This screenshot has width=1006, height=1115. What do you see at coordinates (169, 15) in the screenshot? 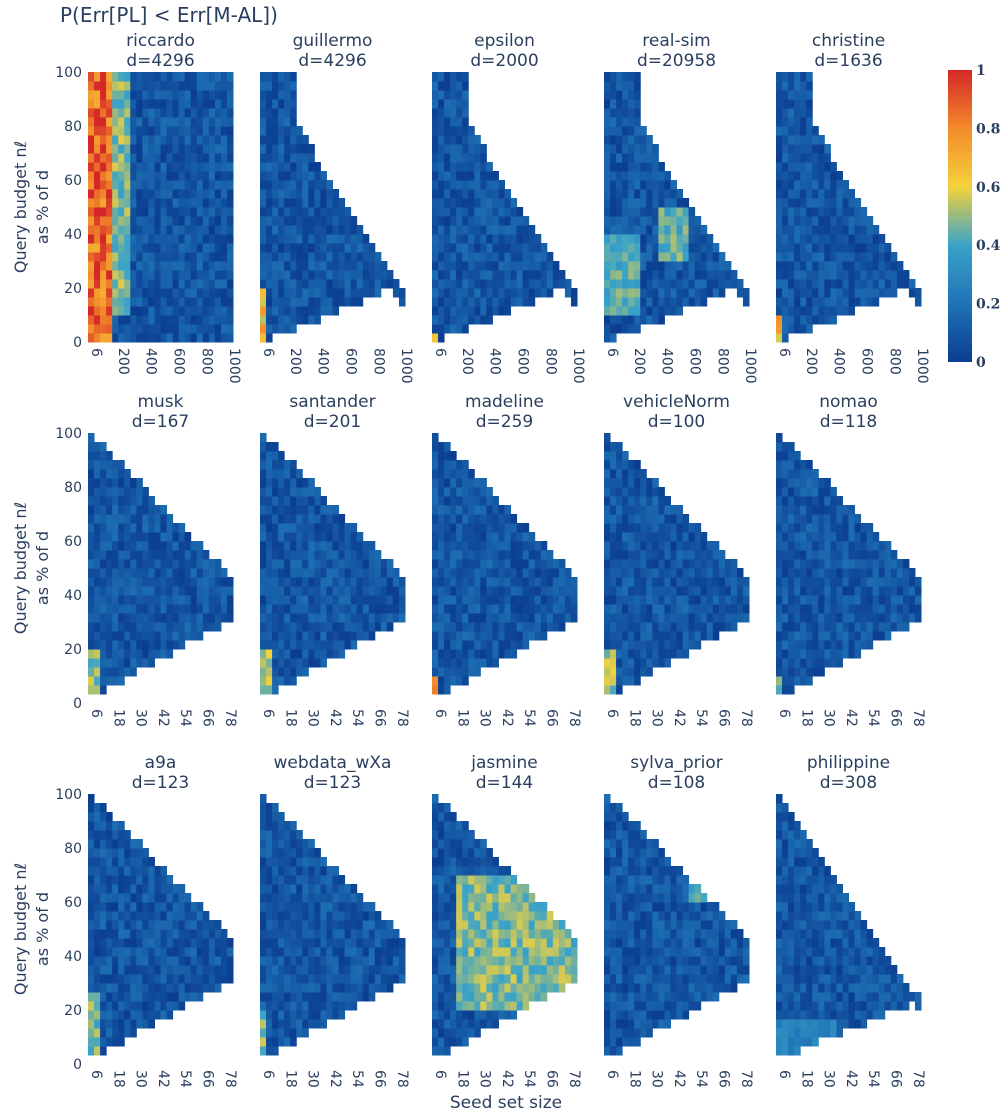
I see `chart-title: P(Err[PL] < Err[M-AL])` at bounding box center [169, 15].